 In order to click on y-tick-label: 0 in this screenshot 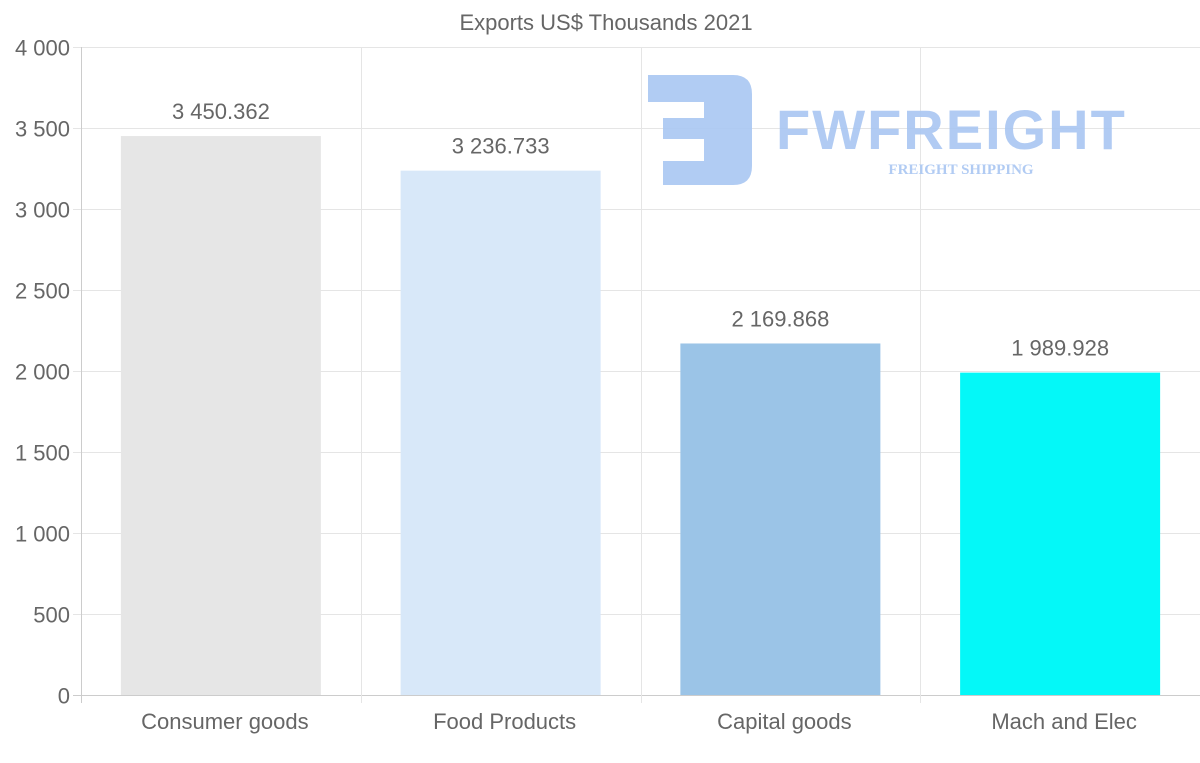, I will do `click(64, 696)`.